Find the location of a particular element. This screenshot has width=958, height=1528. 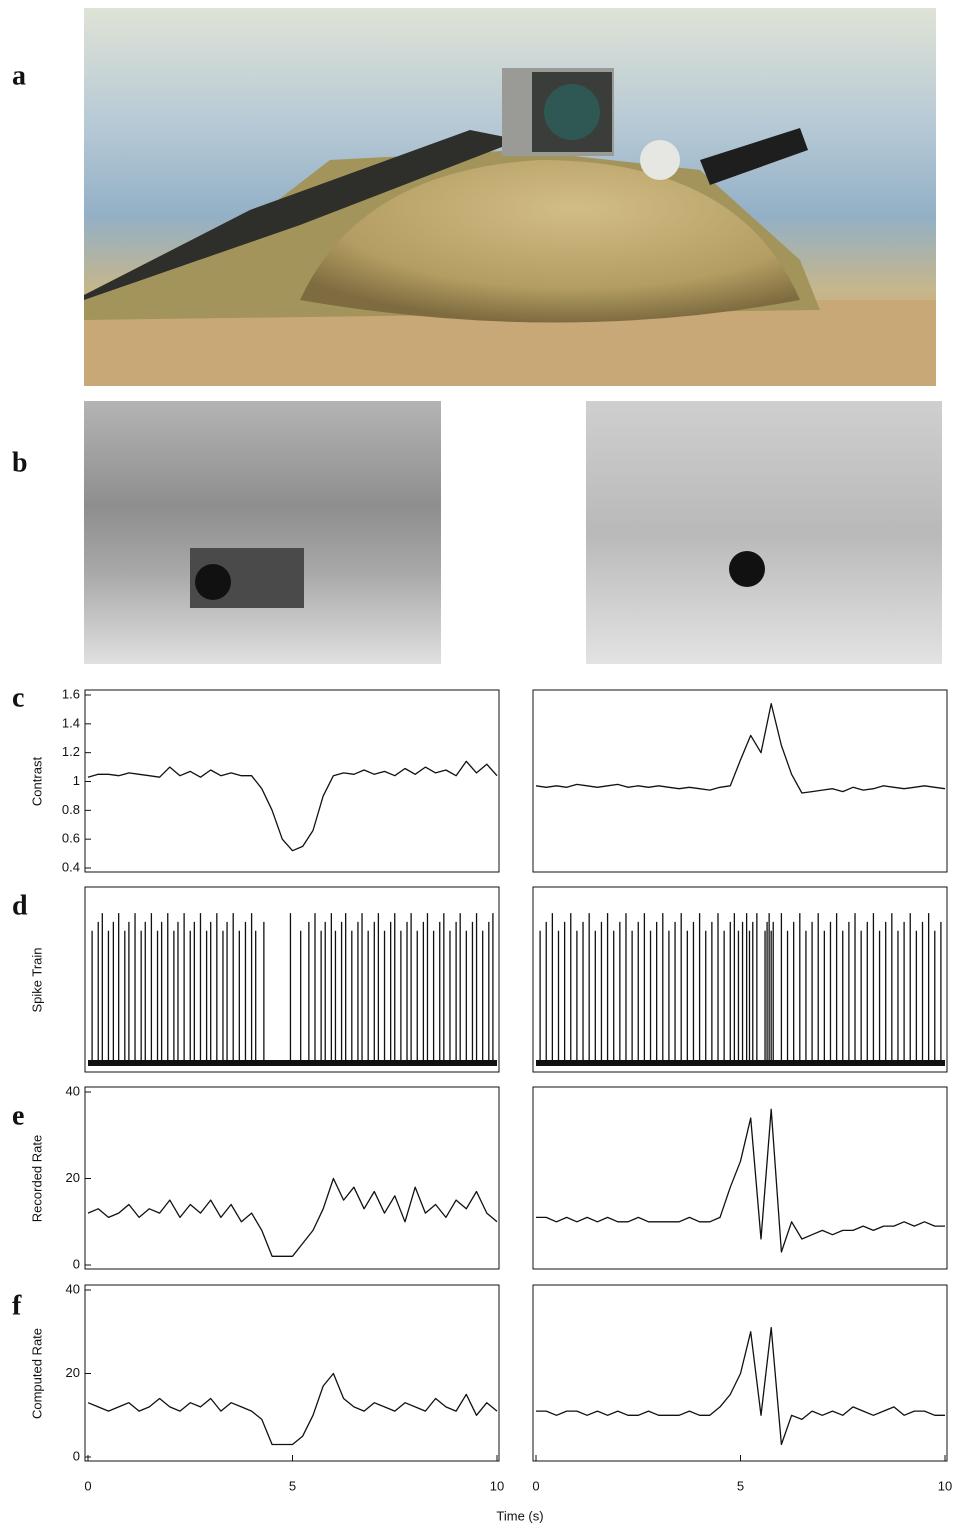

panel-label: a is located at coordinates (19, 75).